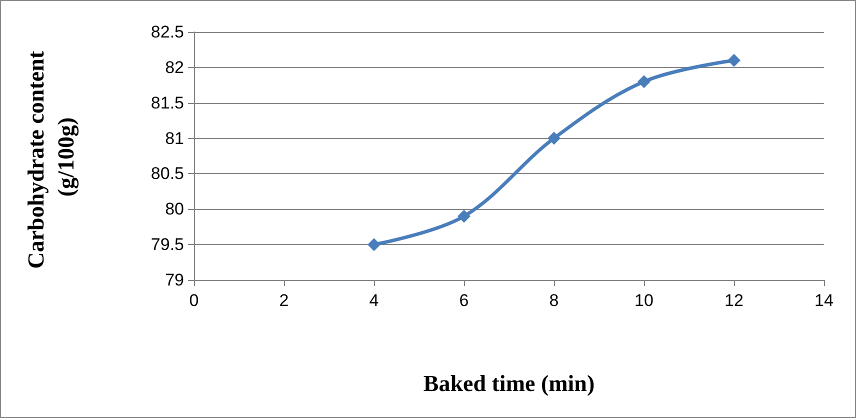 Image resolution: width=856 pixels, height=418 pixels. I want to click on y-tick-label: 80.5, so click(167, 174).